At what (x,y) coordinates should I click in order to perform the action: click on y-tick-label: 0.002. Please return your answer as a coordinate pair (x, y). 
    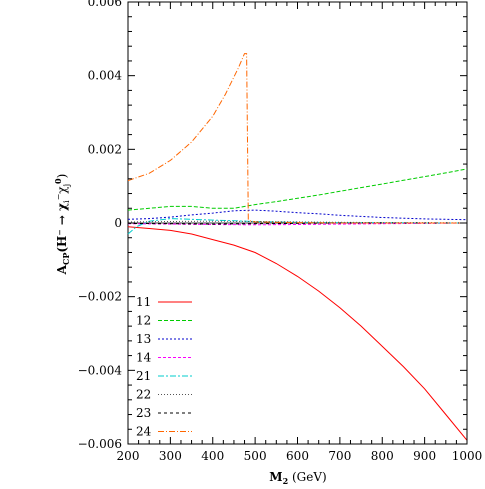
    Looking at the image, I should click on (105, 149).